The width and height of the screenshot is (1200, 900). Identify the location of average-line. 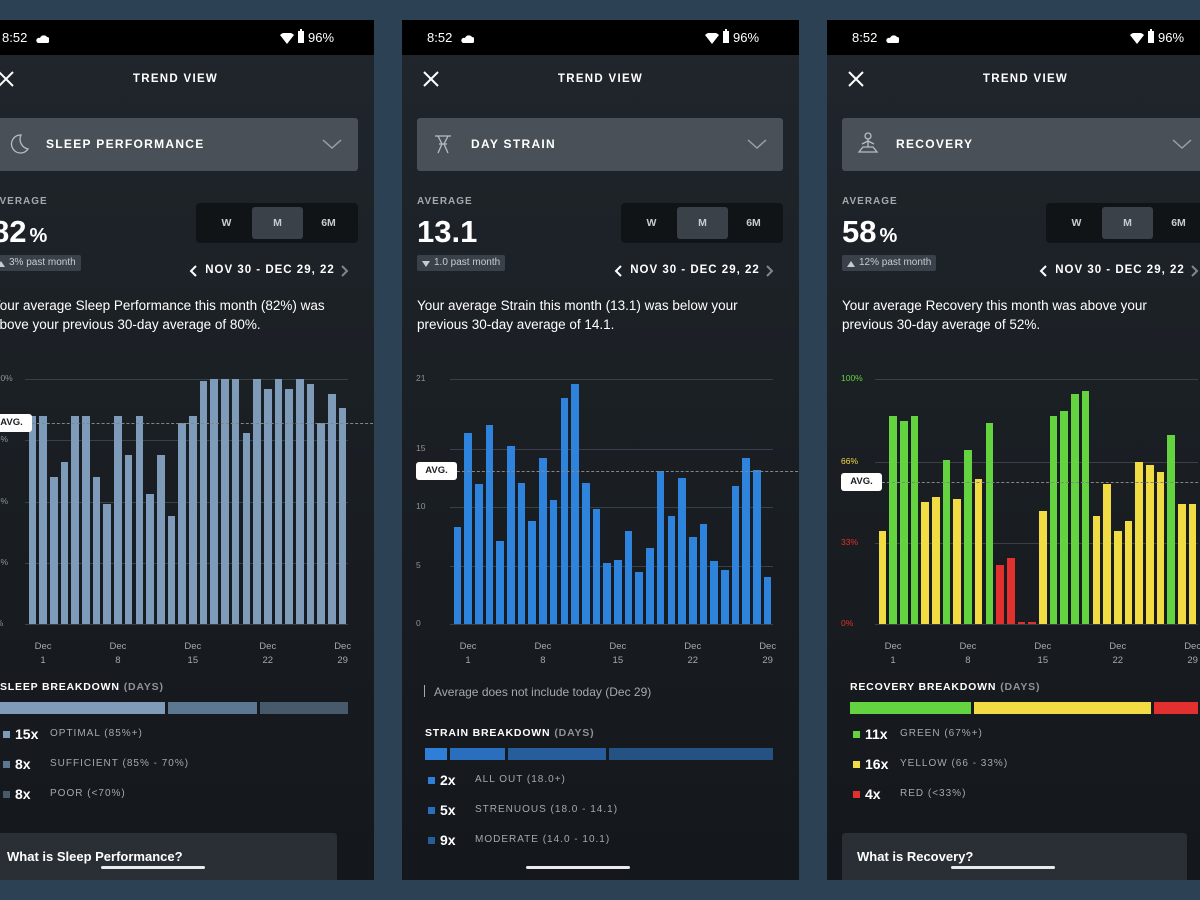
(200, 424).